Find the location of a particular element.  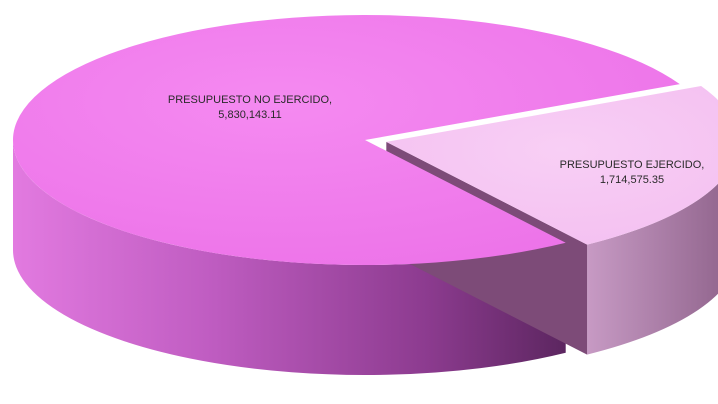

slice-value-no-ejercido: 5,830,143.11 is located at coordinates (250, 115).